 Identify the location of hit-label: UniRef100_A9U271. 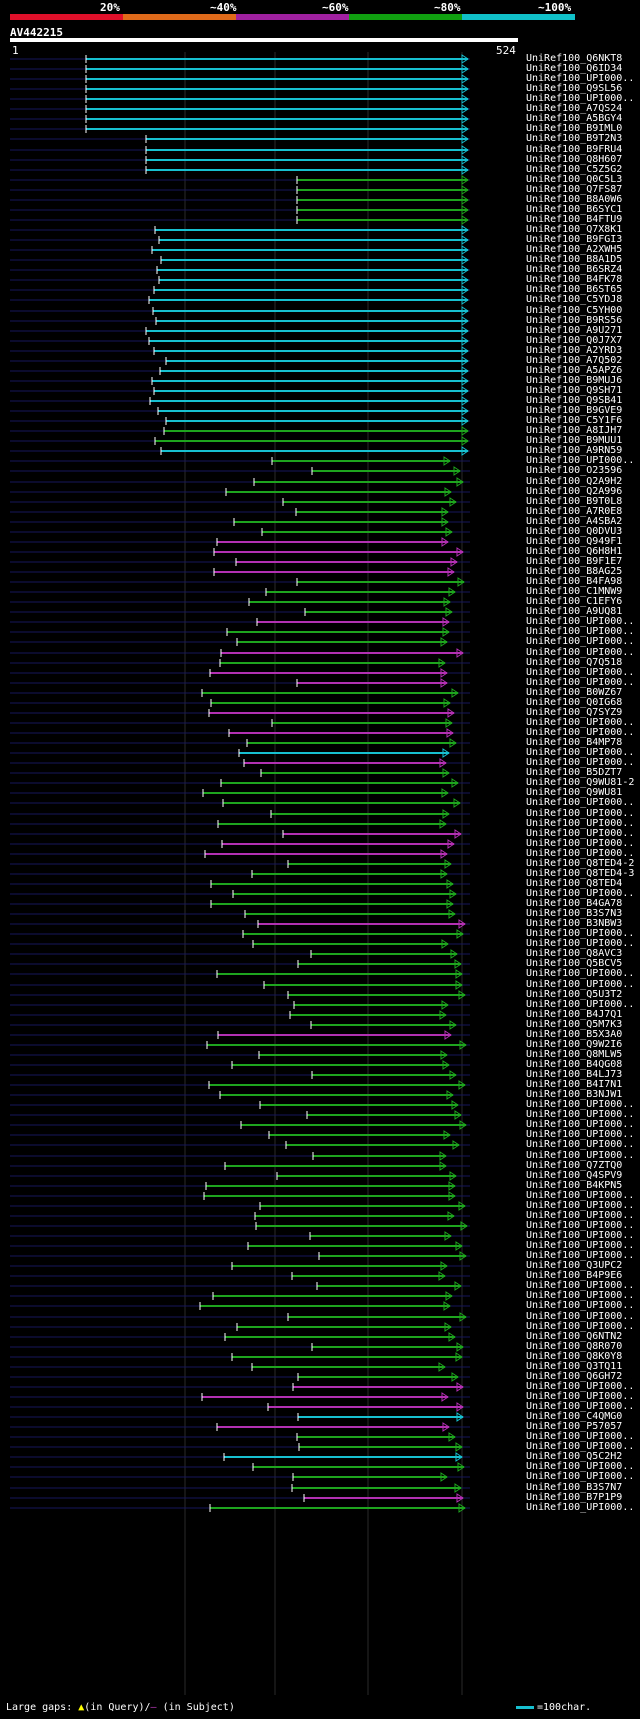
(574, 330).